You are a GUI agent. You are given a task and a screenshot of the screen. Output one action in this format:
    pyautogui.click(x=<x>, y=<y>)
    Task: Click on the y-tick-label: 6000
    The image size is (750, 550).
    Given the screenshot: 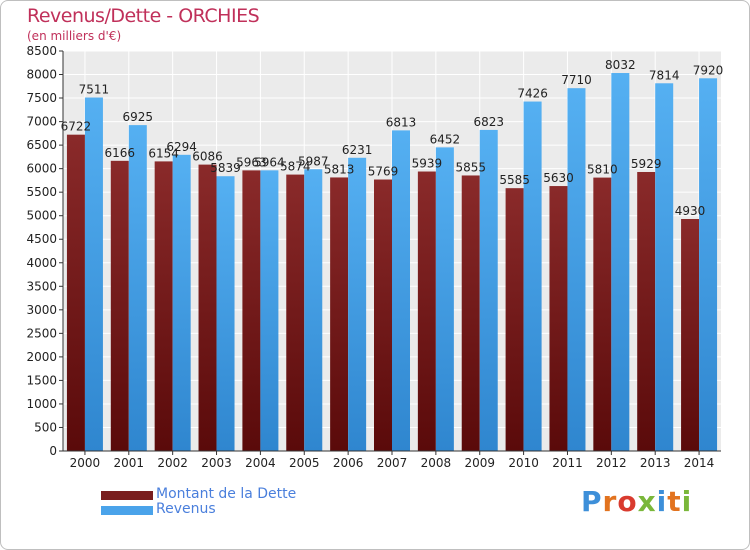 What is the action you would take?
    pyautogui.click(x=41, y=169)
    